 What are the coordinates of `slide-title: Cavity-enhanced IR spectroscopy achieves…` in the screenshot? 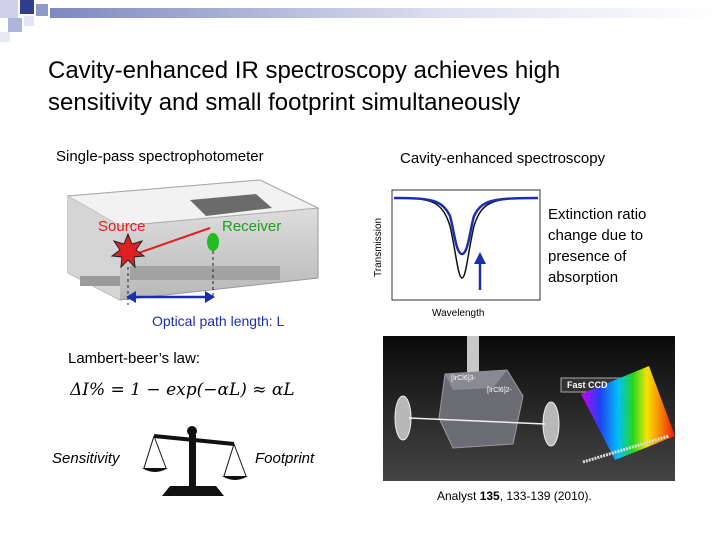 It's located at (368, 87).